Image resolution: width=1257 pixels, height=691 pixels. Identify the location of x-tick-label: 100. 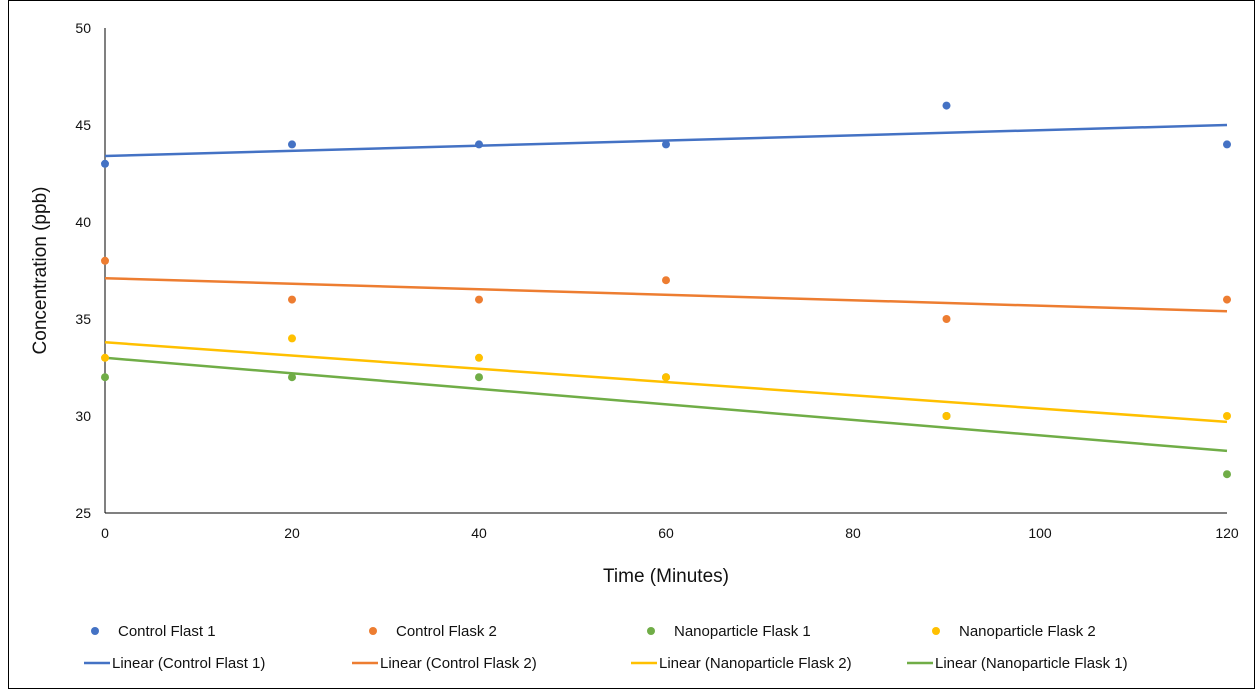
(1040, 533).